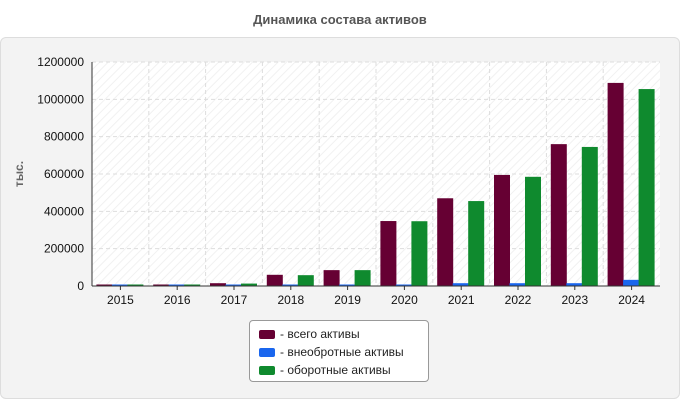 The image size is (680, 400). What do you see at coordinates (161, 285) in the screenshot?
I see `bar-total-assets-2016` at bounding box center [161, 285].